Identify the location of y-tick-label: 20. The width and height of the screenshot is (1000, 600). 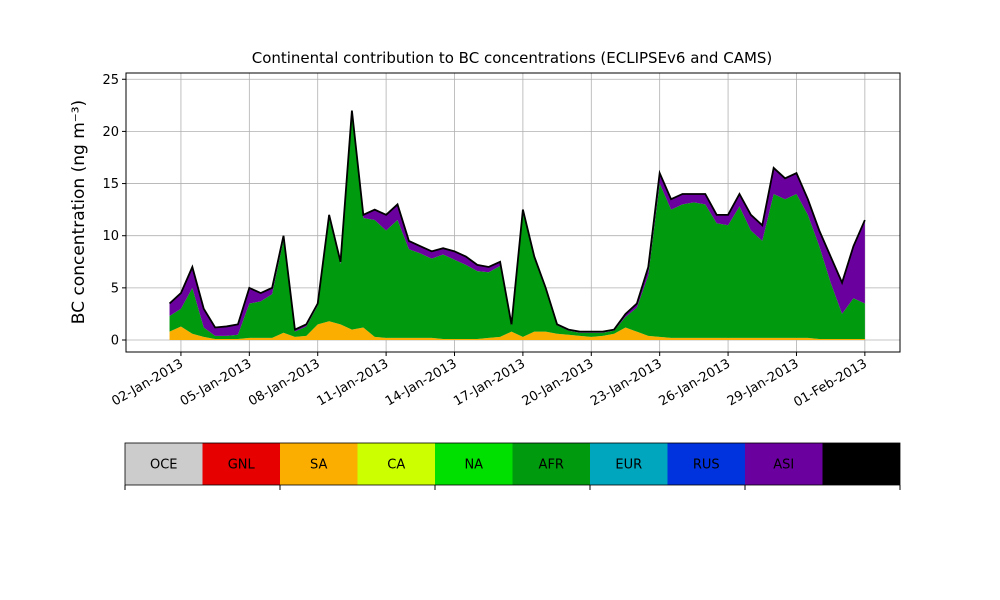
(110, 132).